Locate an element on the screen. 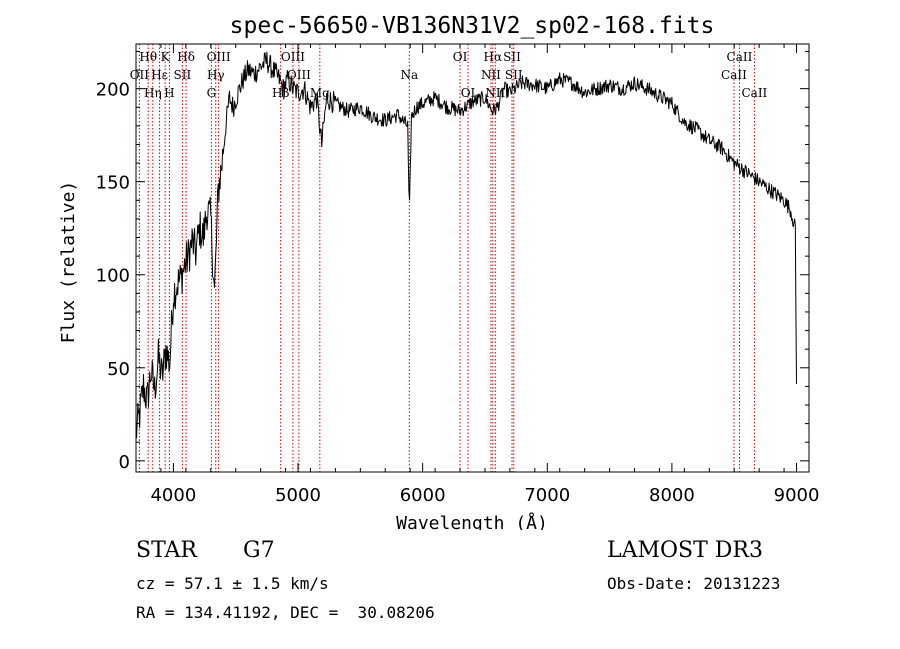  line-label-20: NII is located at coordinates (495, 93).